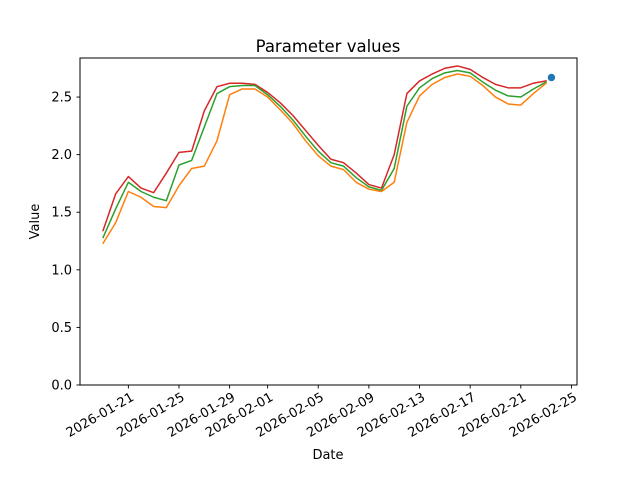 The width and height of the screenshot is (640, 480). What do you see at coordinates (61, 328) in the screenshot?
I see `y-tick-label: 0.5` at bounding box center [61, 328].